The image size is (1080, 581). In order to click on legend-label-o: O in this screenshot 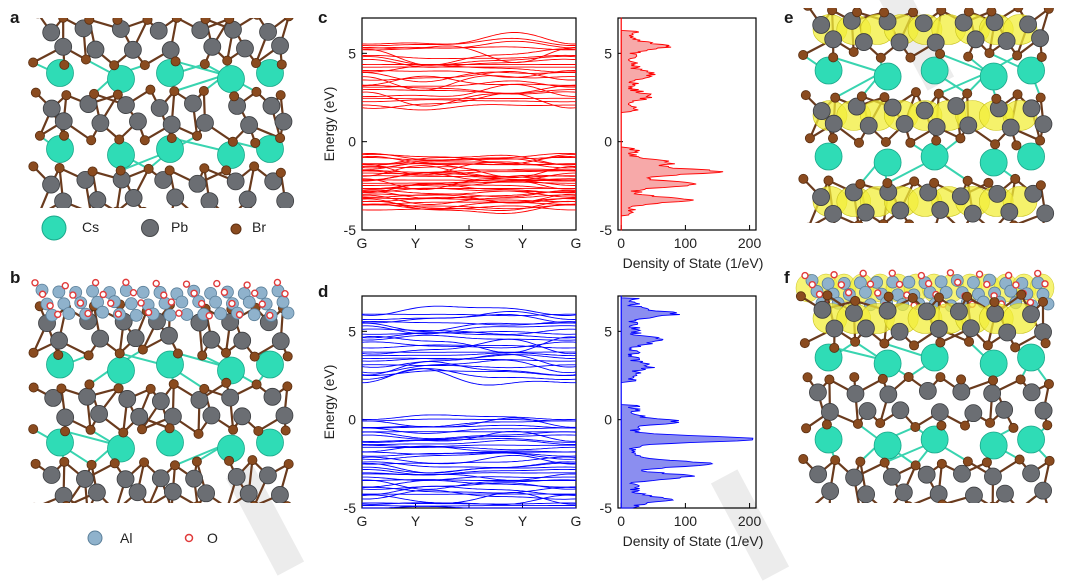, I will do `click(212, 538)`.